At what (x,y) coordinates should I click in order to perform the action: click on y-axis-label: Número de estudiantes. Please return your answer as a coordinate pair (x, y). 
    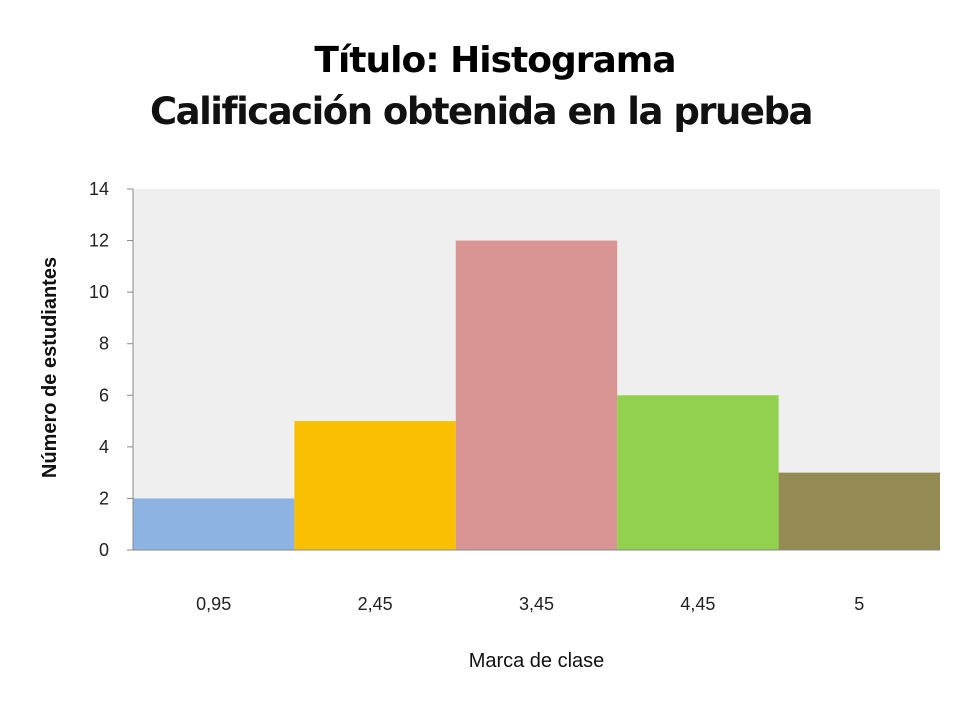
    Looking at the image, I should click on (50, 367).